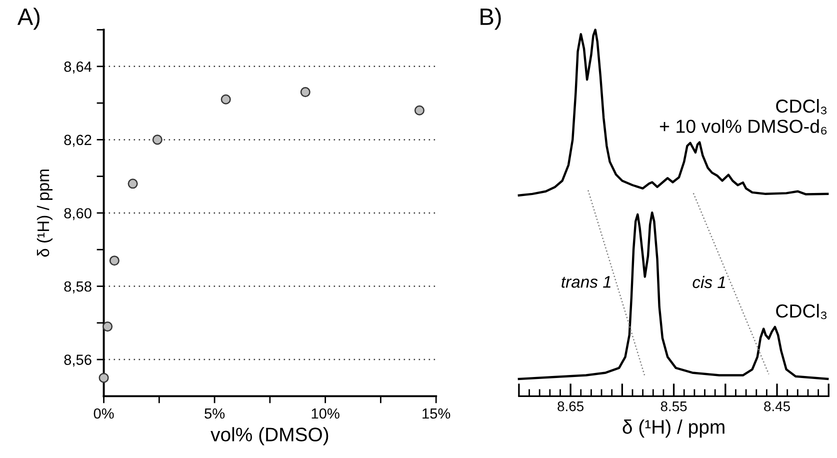 The height and width of the screenshot is (458, 837). I want to click on y-tick-label: 8,64, so click(78, 68).